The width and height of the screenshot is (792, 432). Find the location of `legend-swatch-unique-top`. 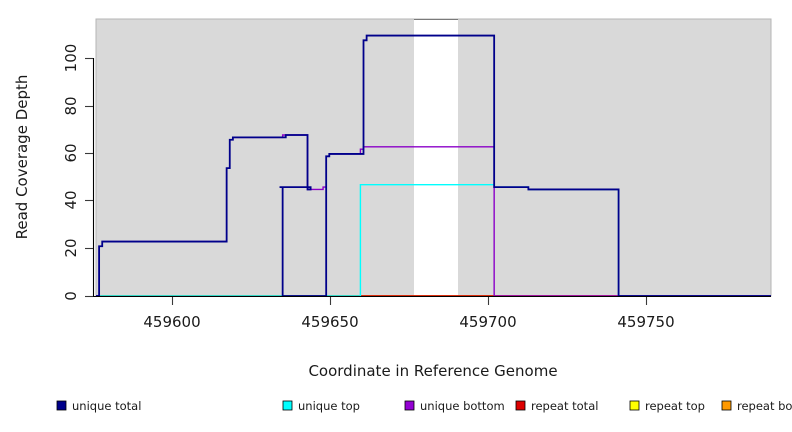

legend-swatch-unique-top is located at coordinates (287, 405).